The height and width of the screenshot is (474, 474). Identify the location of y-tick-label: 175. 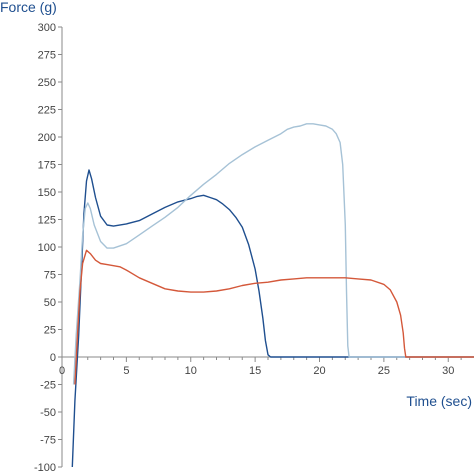
(47, 166).